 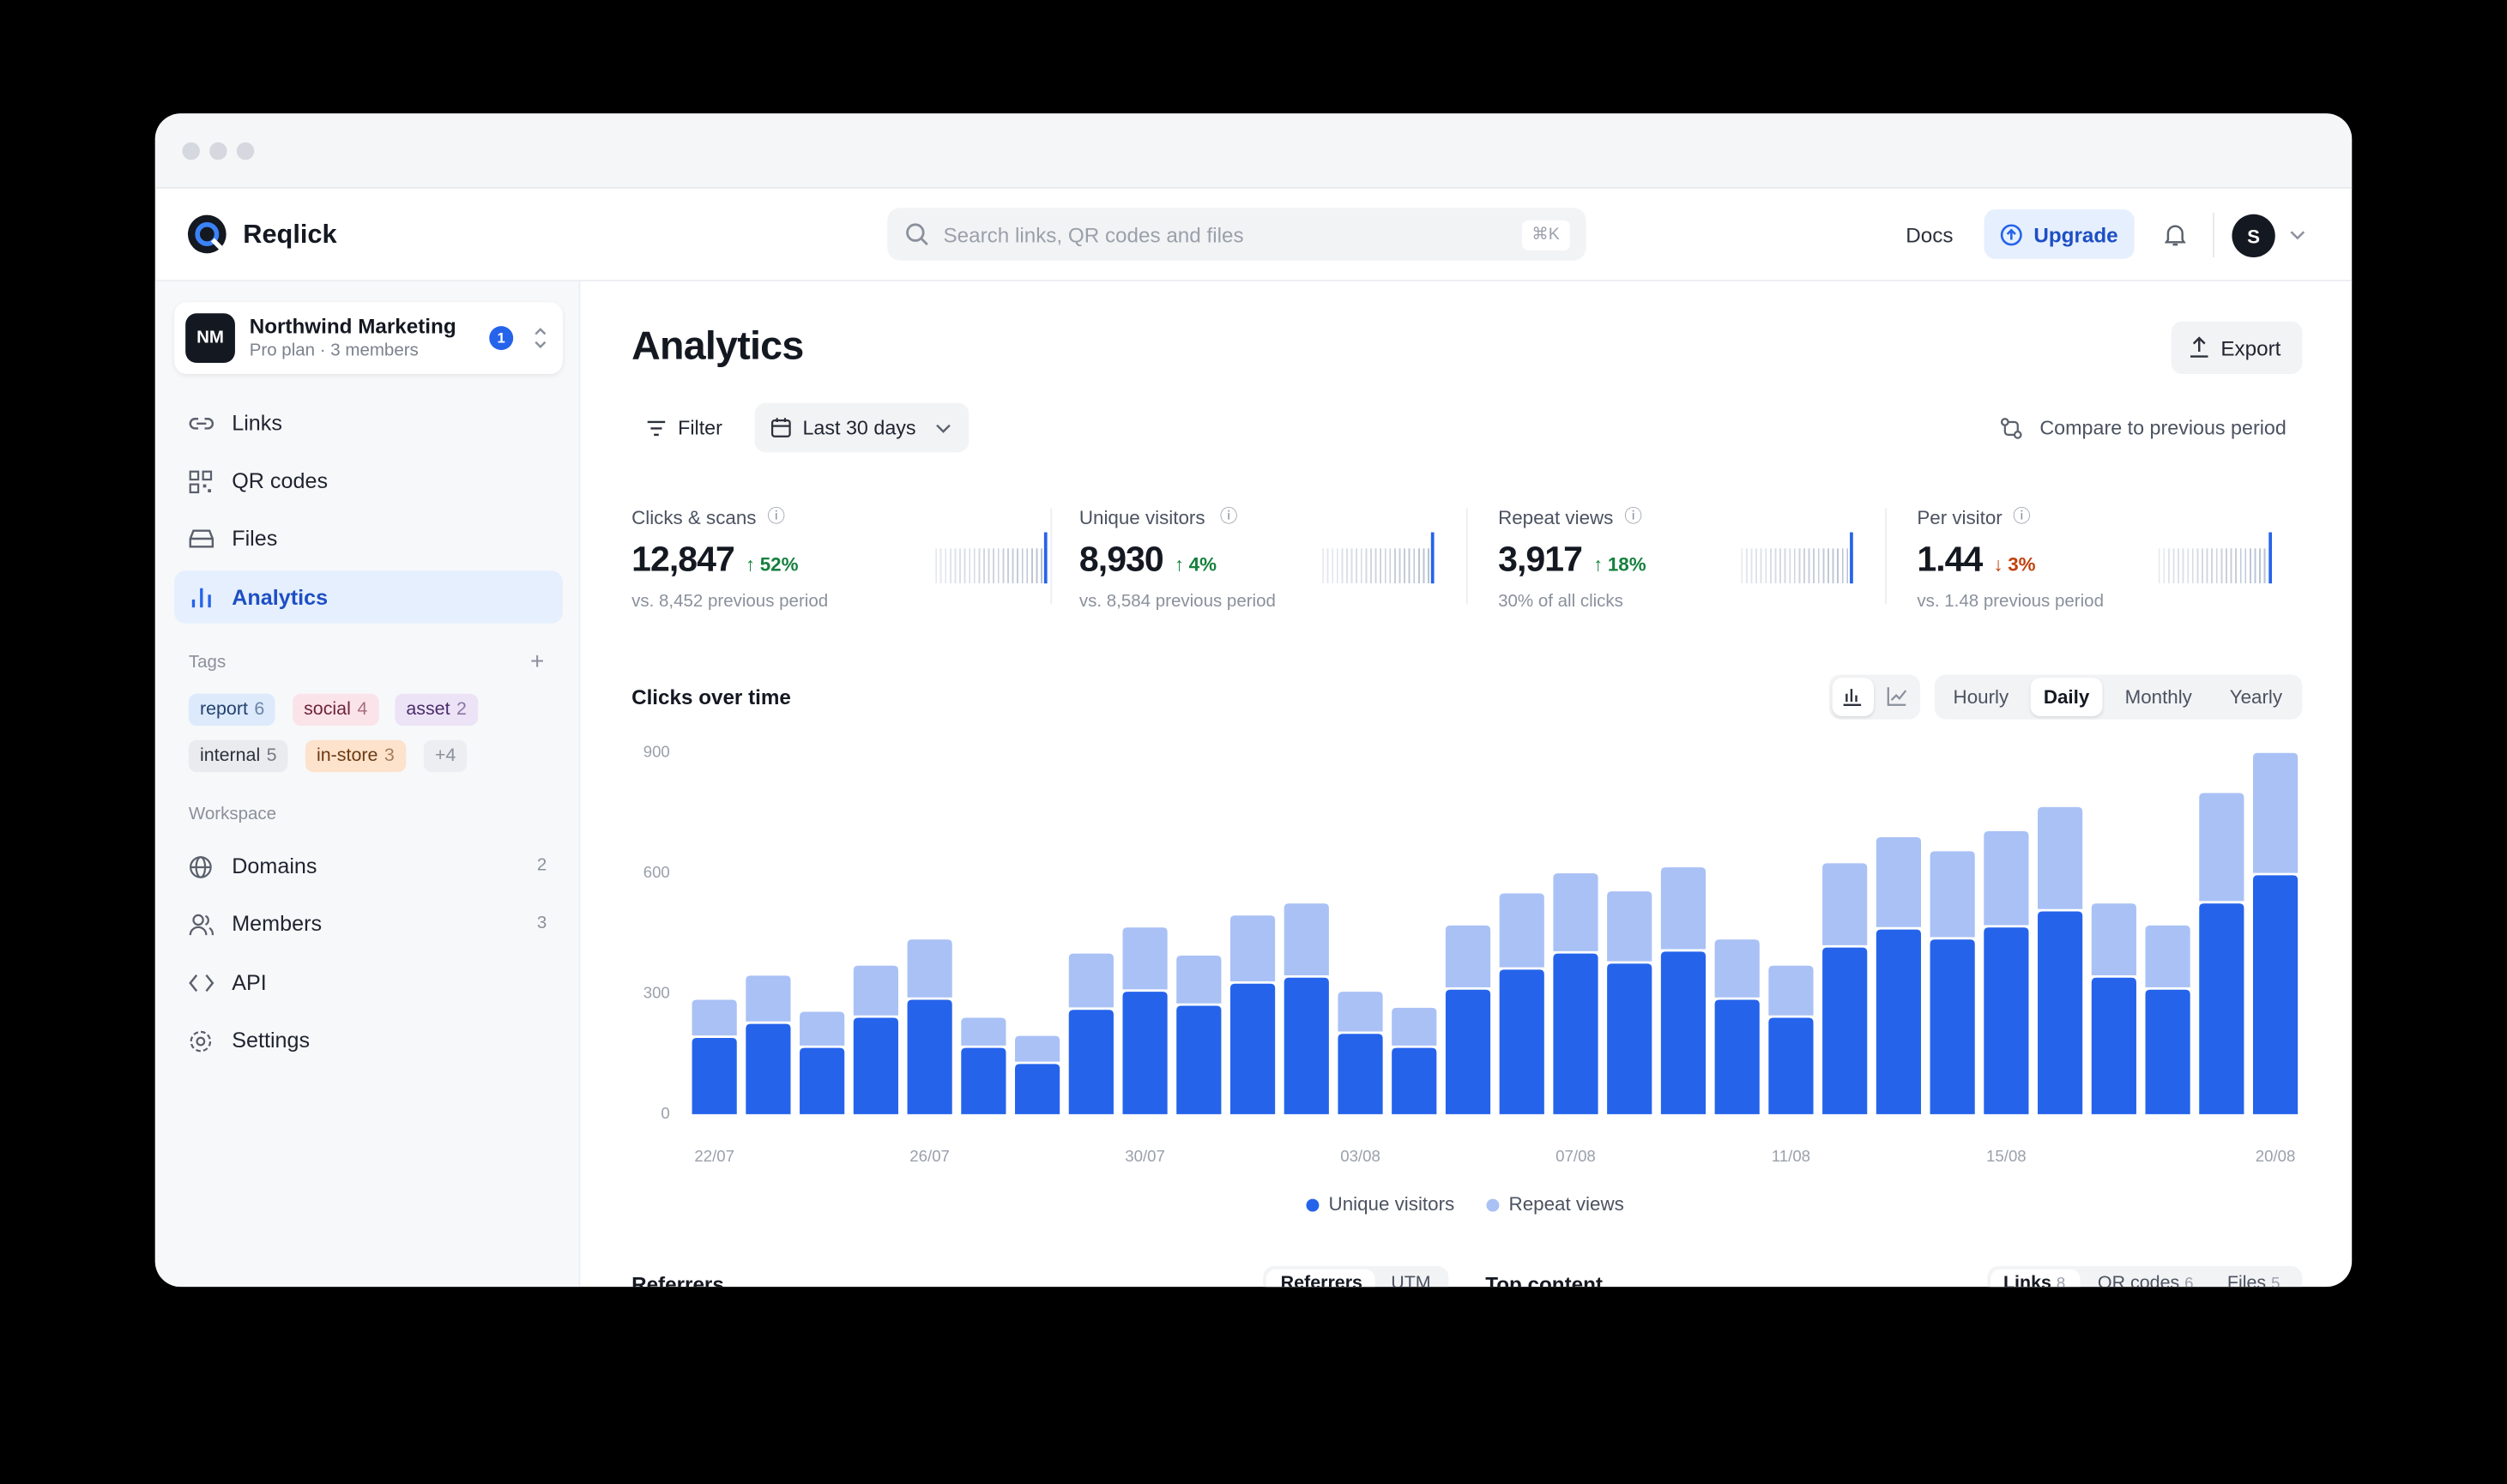 I want to click on tag-count: 4, so click(x=362, y=710).